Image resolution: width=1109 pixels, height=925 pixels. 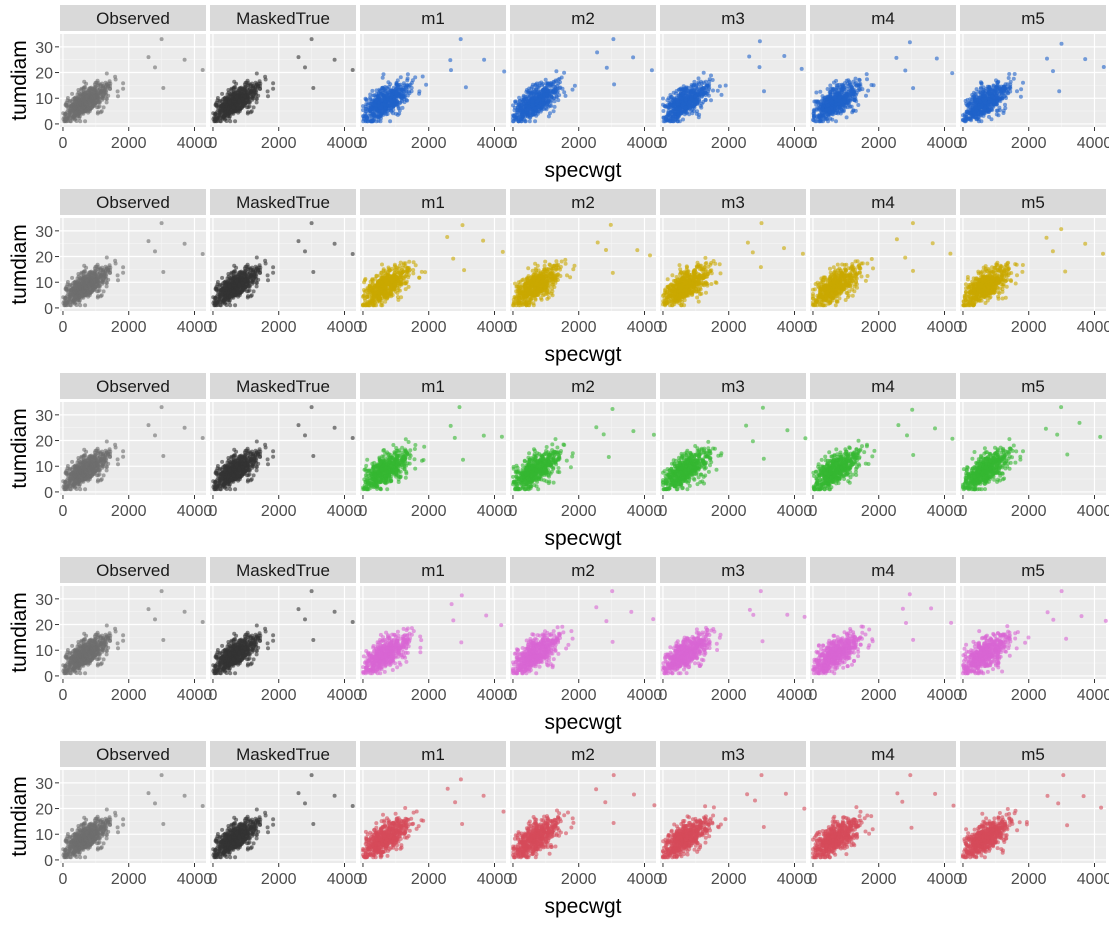 I want to click on y-tick-label: 30, so click(x=44, y=48).